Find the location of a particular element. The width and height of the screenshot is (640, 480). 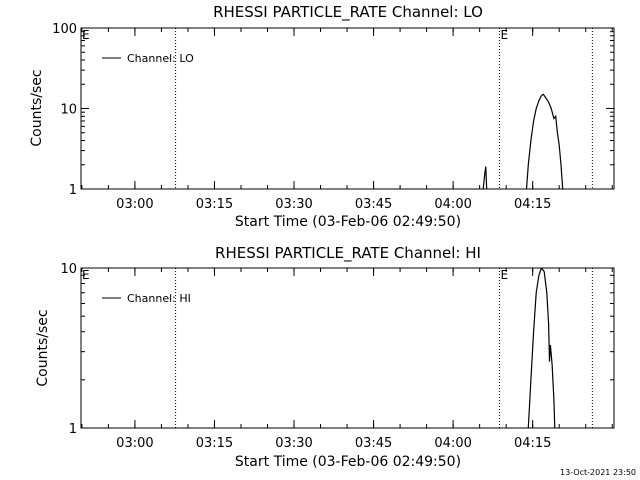

legend: Channel: HI is located at coordinates (146, 298).